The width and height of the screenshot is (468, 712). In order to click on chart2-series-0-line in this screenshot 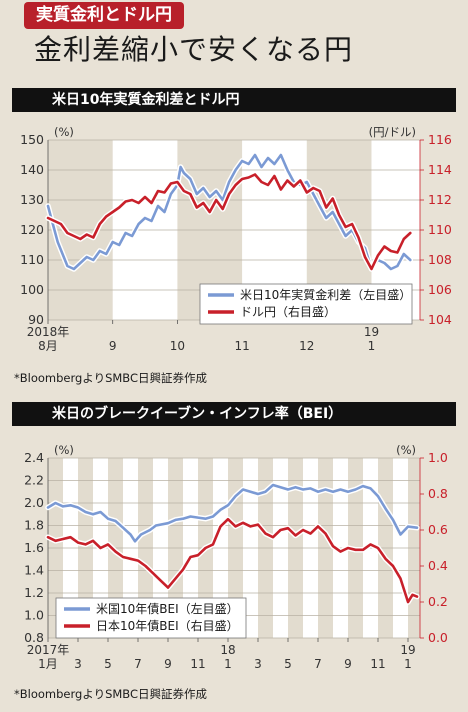, I will do `click(232, 513)`.